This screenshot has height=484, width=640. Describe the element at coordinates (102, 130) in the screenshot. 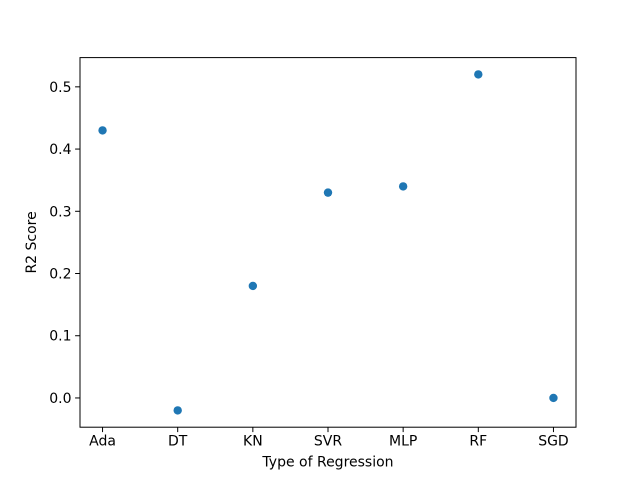

I see `data-point-ada` at that location.